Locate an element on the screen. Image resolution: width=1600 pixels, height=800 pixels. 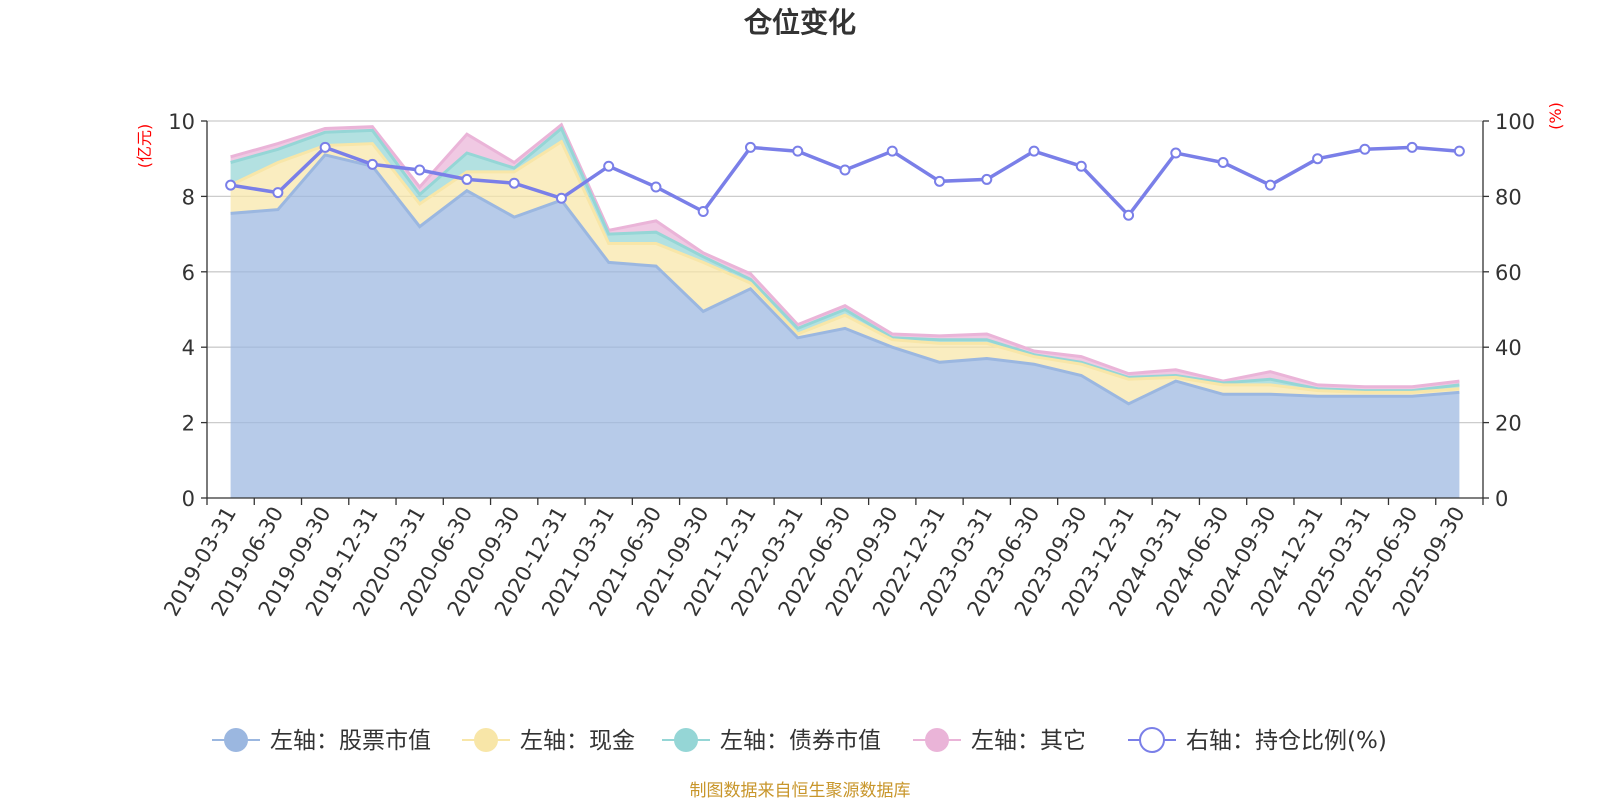
legend-label: 右轴：持仓比例(%) is located at coordinates (1286, 741).